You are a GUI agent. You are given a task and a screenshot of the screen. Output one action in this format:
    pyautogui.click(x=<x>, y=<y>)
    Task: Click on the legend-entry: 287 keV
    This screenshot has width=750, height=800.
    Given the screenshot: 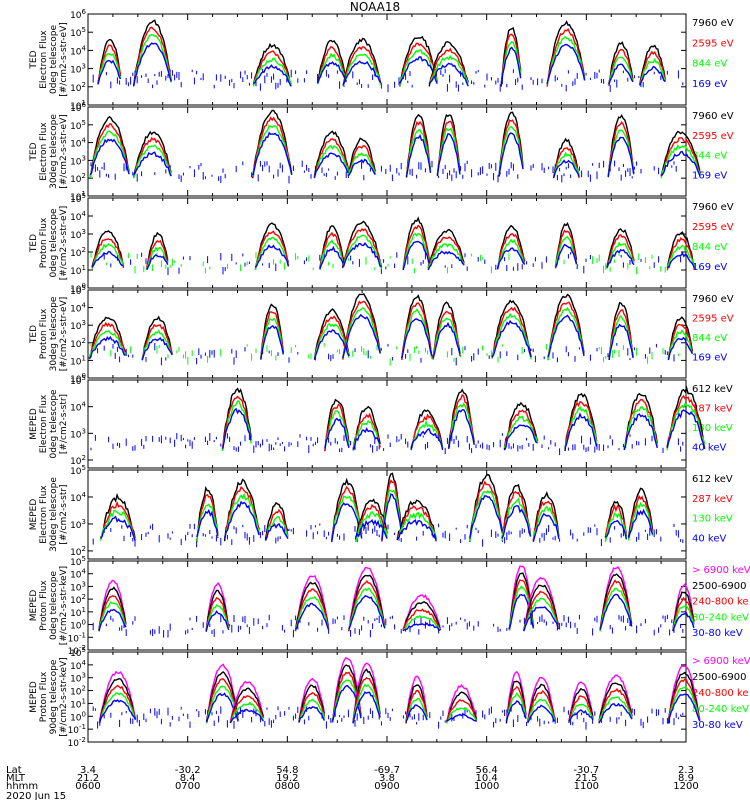 What is the action you would take?
    pyautogui.click(x=712, y=499)
    